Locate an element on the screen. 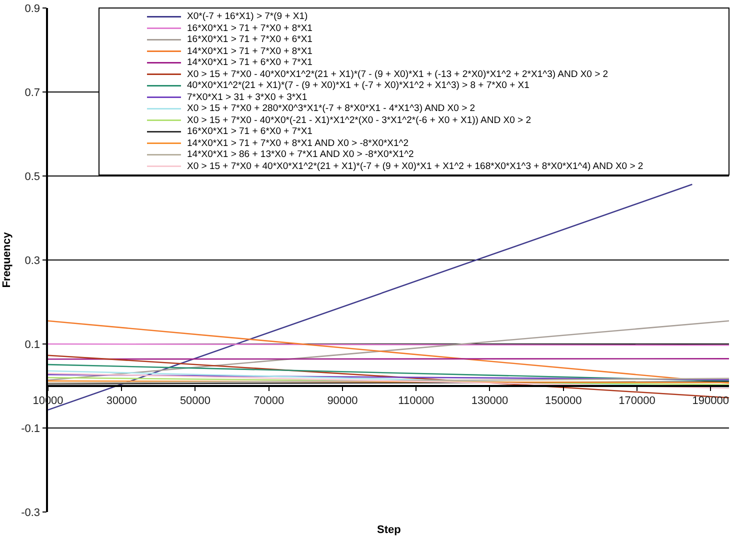 This screenshot has height=537, width=731. x-tick-label: 90000 is located at coordinates (342, 400).